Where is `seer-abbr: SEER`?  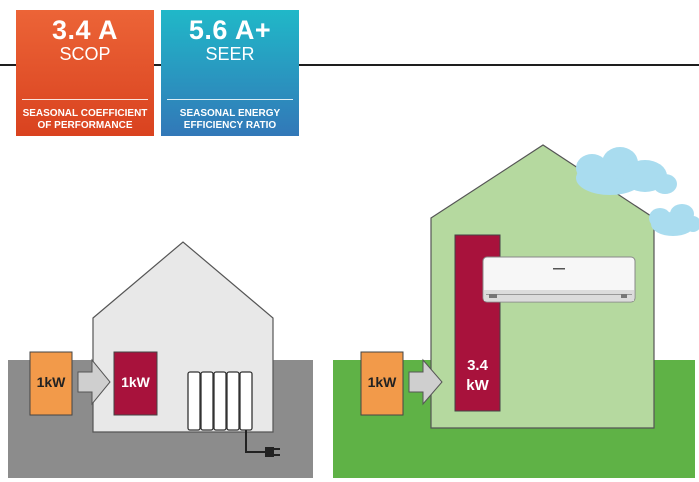
seer-abbr: SEER is located at coordinates (230, 54).